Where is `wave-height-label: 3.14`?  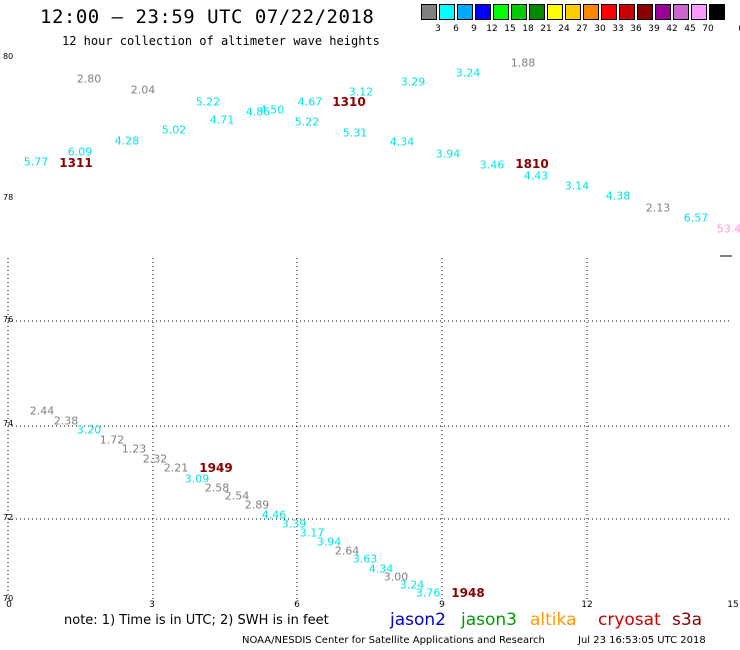 wave-height-label: 3.14 is located at coordinates (577, 186).